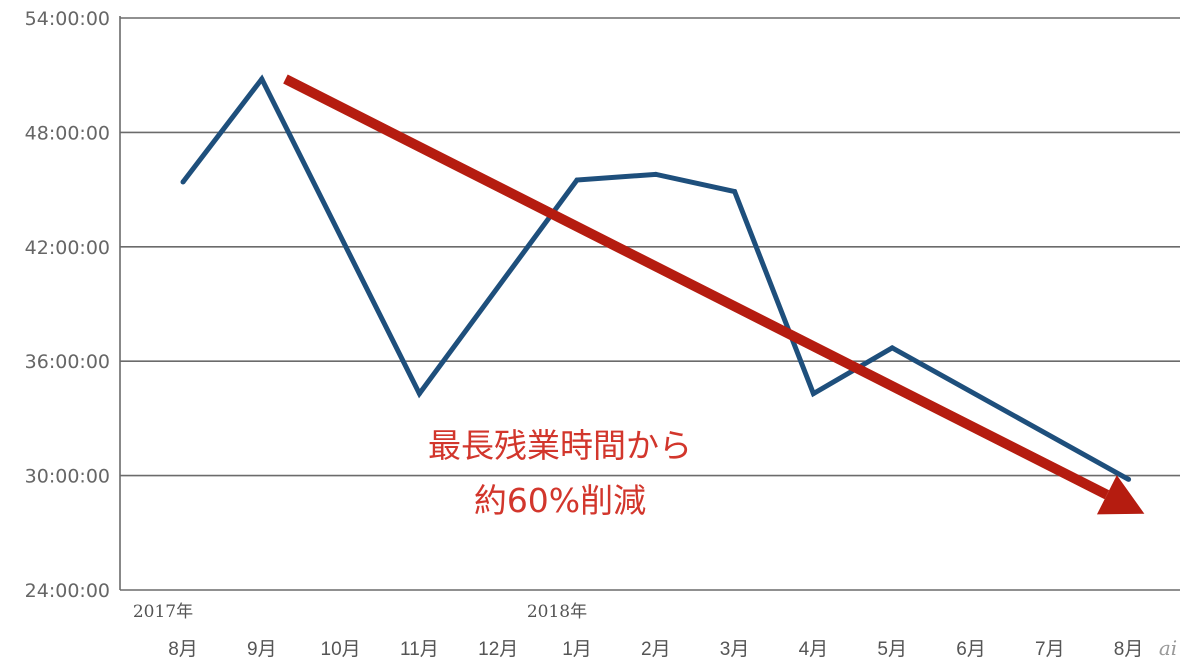 This screenshot has width=1193, height=666. Describe the element at coordinates (498, 649) in the screenshot. I see `x-tick-label: 12月` at that location.